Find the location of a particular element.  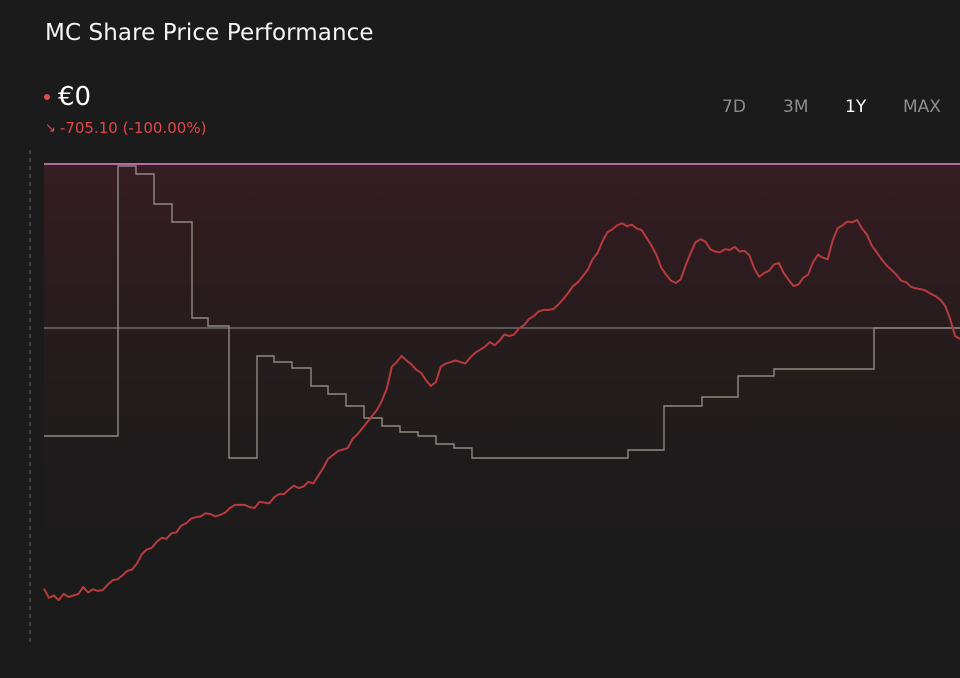

range-tab-7d: 7D is located at coordinates (734, 107).